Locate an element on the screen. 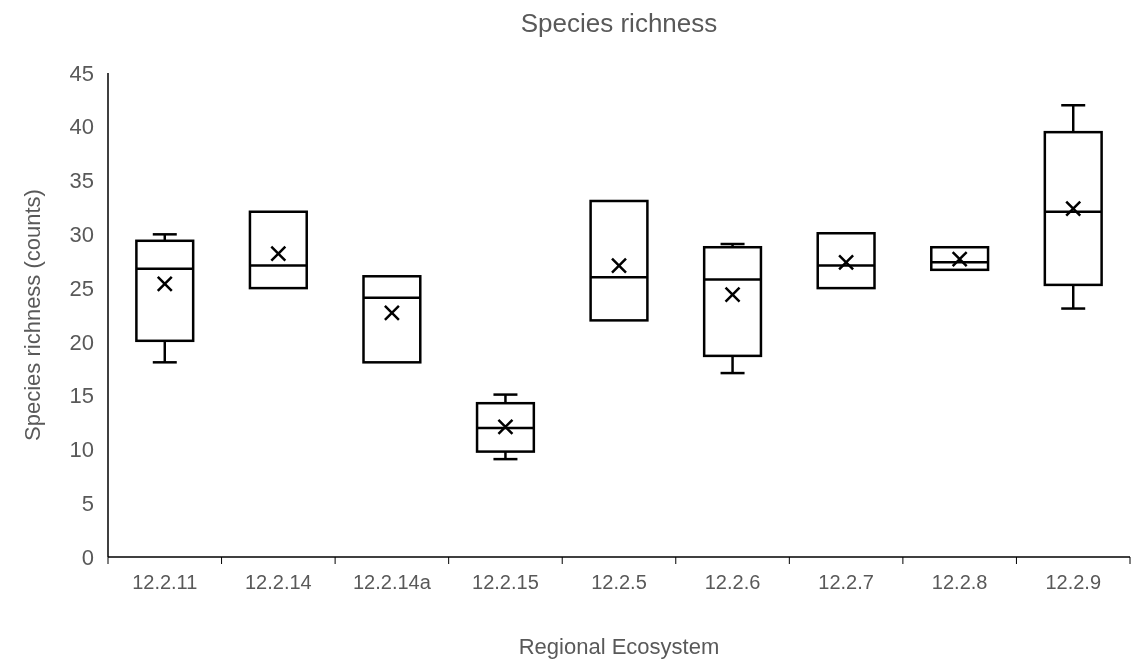 This screenshot has width=1140, height=666. y-axis-title: Species richness (counts) is located at coordinates (32, 315).